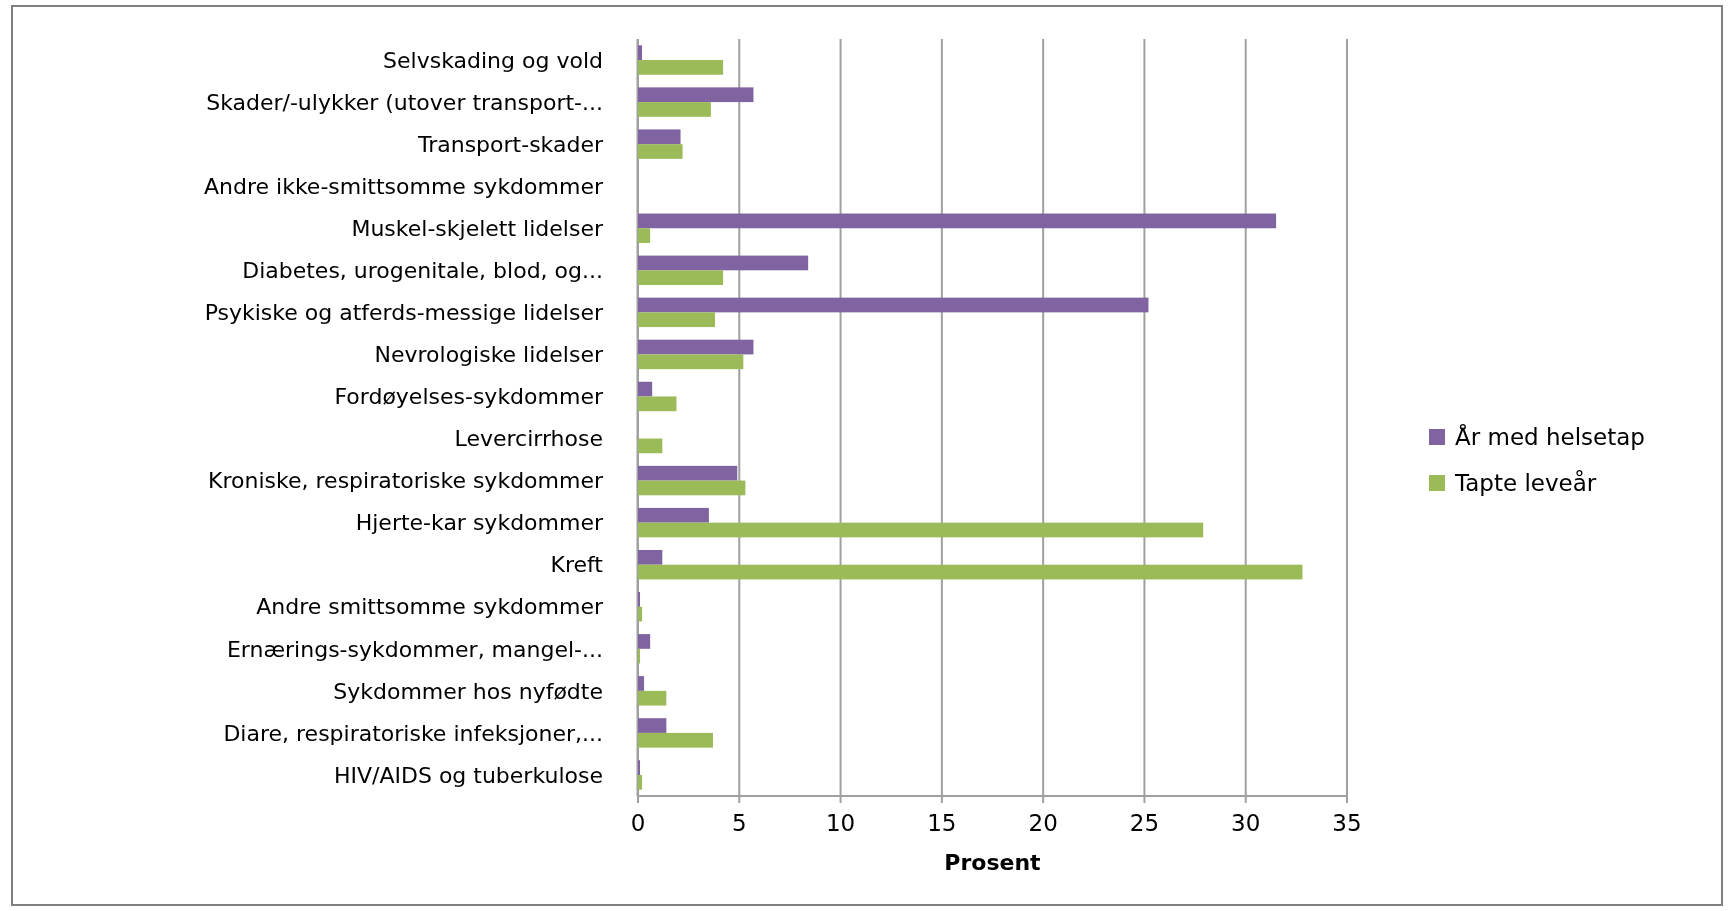 This screenshot has height=911, width=1734. I want to click on y-tick-label: Psykiske og atferds-messige lidelser, so click(404, 313).